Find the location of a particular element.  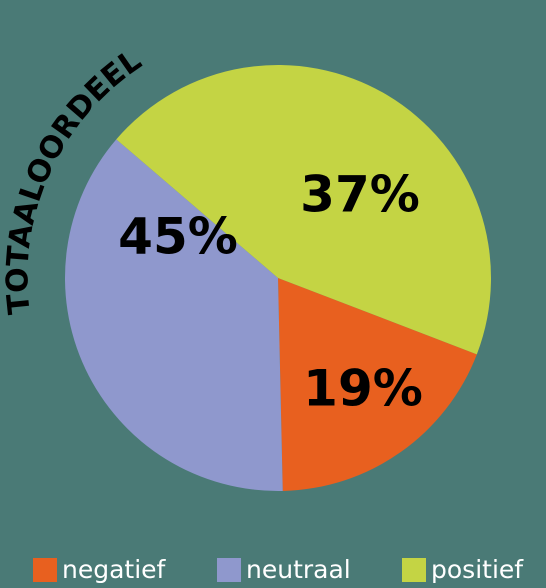

data-label: 37% is located at coordinates (360, 195).